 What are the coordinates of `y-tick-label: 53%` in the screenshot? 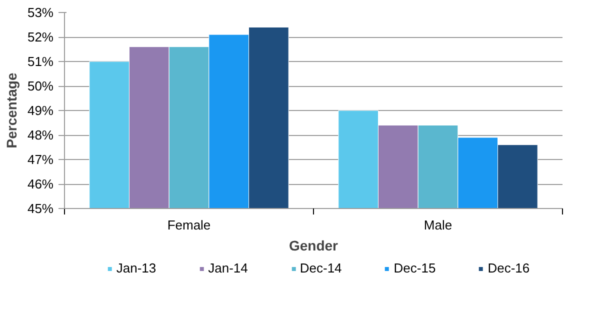 It's located at (40, 12).